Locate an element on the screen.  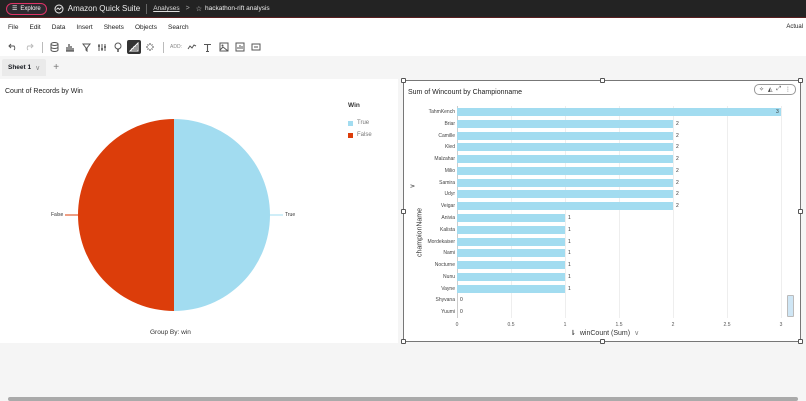
menu-search: Search is located at coordinates (178, 27).